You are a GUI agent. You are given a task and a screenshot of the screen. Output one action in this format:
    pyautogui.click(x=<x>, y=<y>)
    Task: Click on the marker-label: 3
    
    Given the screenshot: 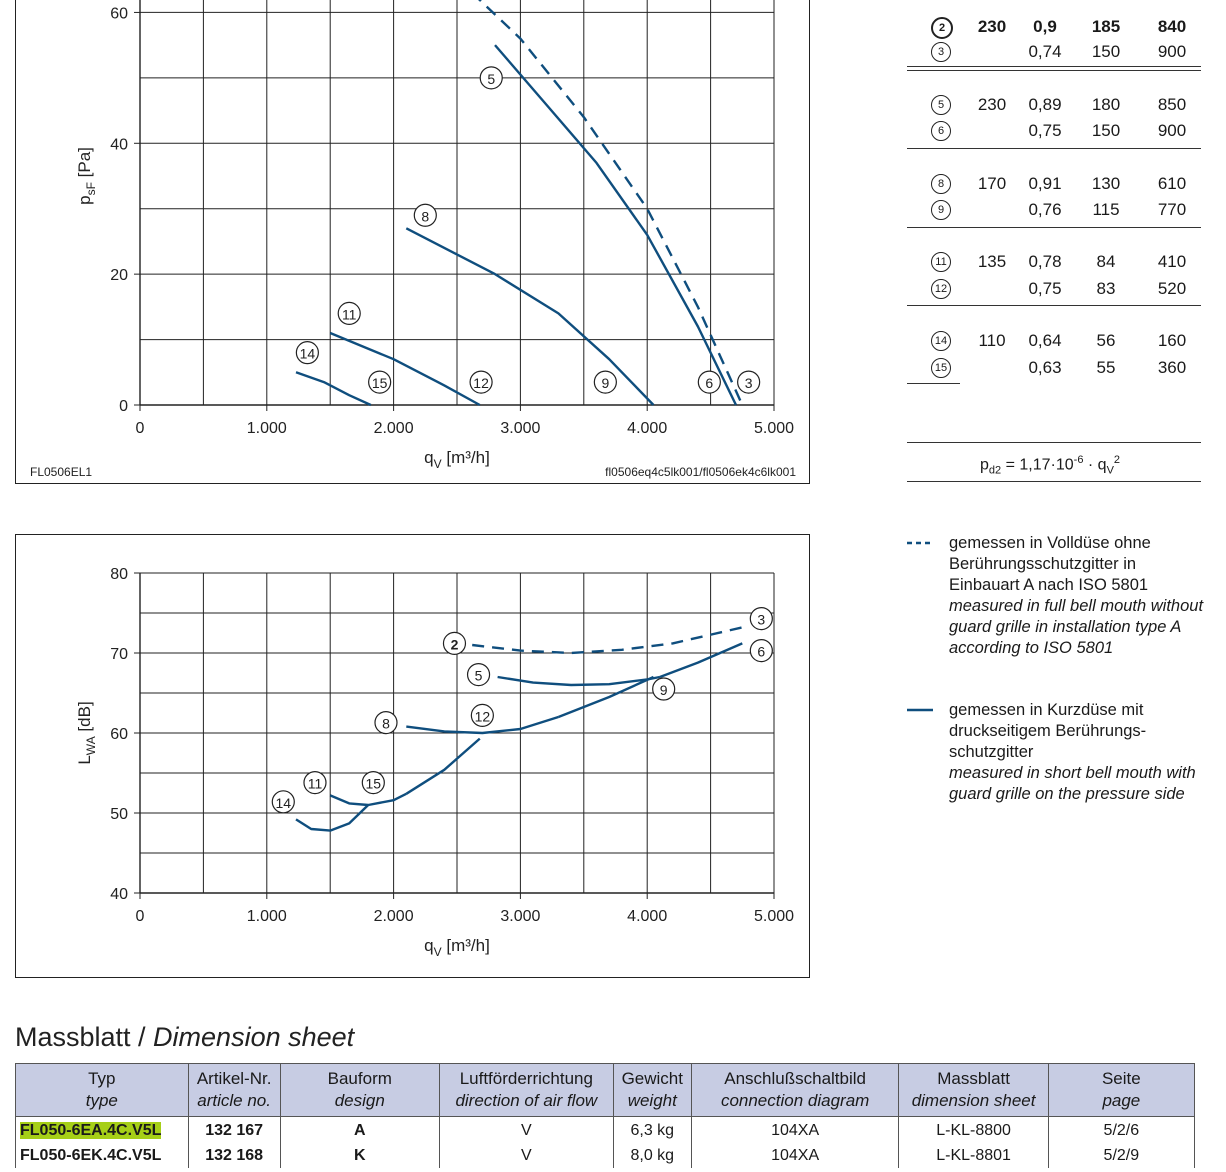 What is the action you would take?
    pyautogui.click(x=749, y=383)
    